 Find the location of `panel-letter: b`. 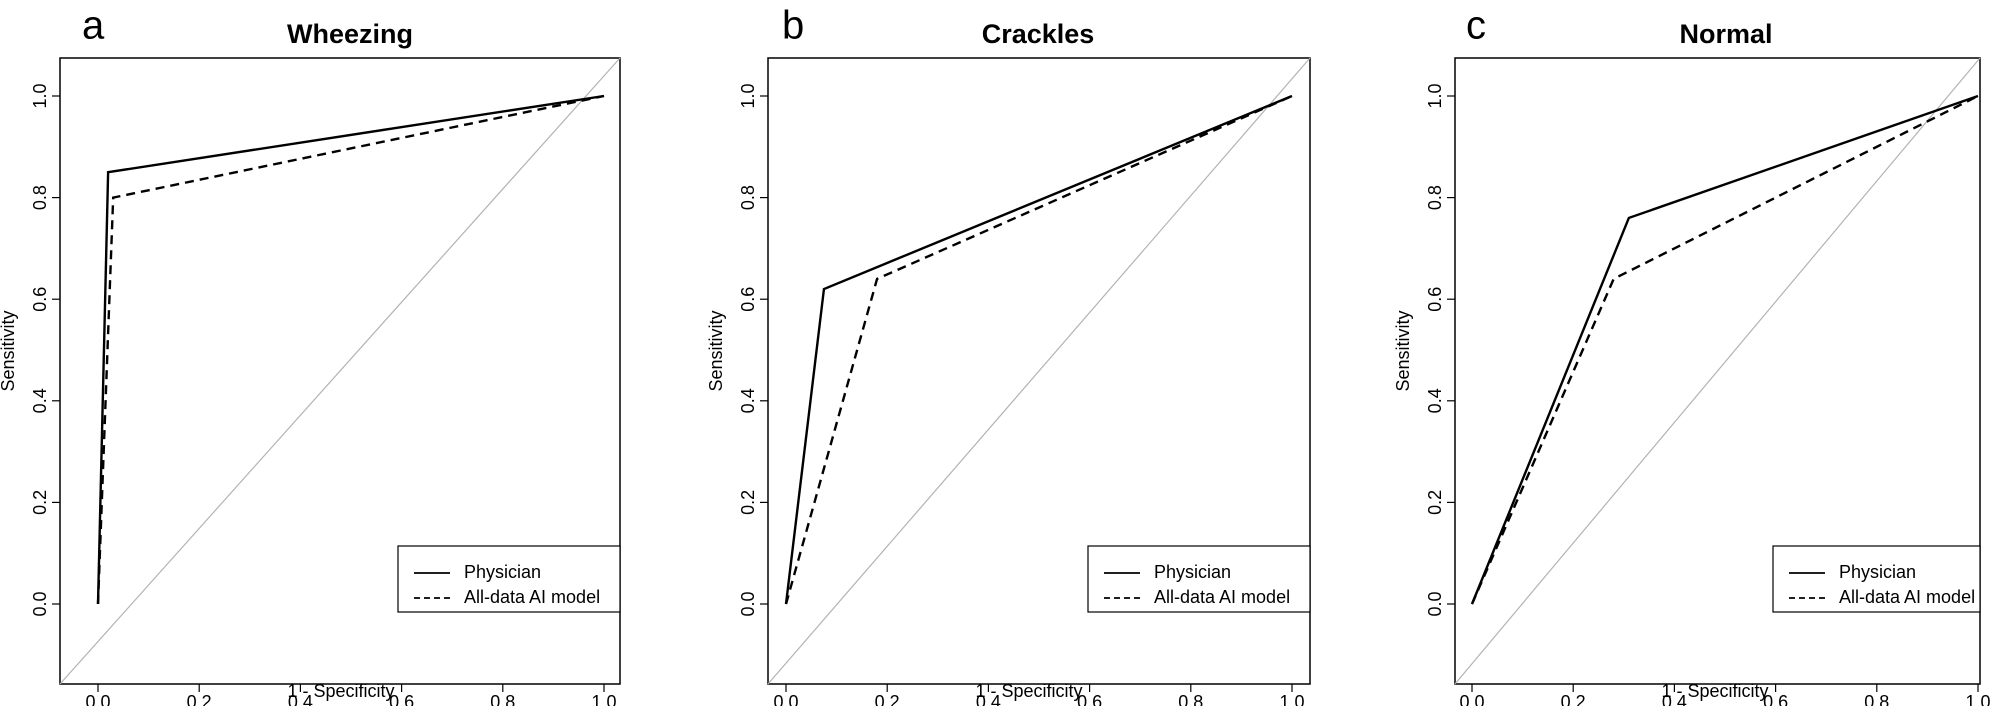

panel-letter: b is located at coordinates (793, 26).